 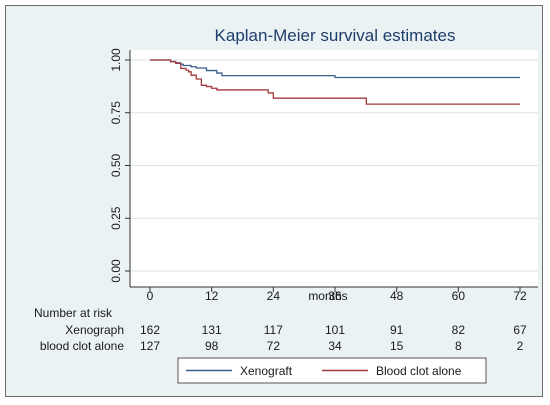 I want to click on risk-value: 162, so click(x=150, y=330).